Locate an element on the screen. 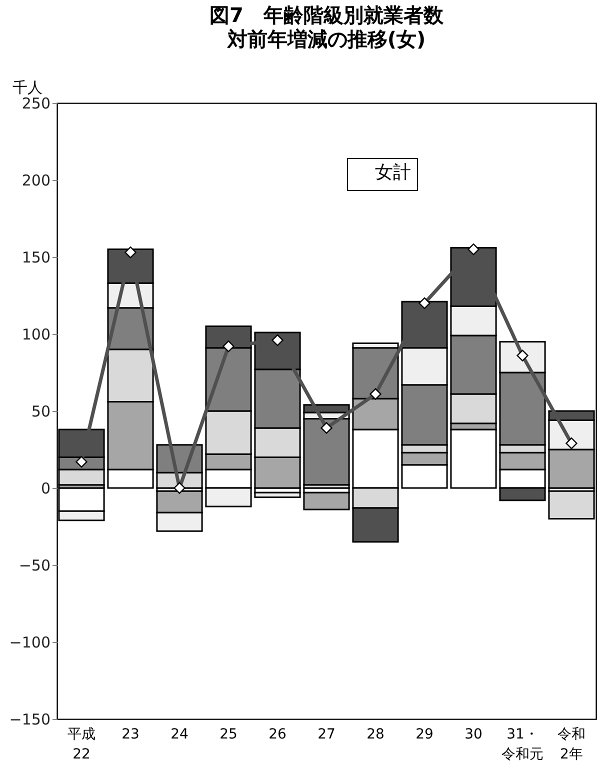 This screenshot has width=616, height=765. y-tick-label: −100 is located at coordinates (29, 643).